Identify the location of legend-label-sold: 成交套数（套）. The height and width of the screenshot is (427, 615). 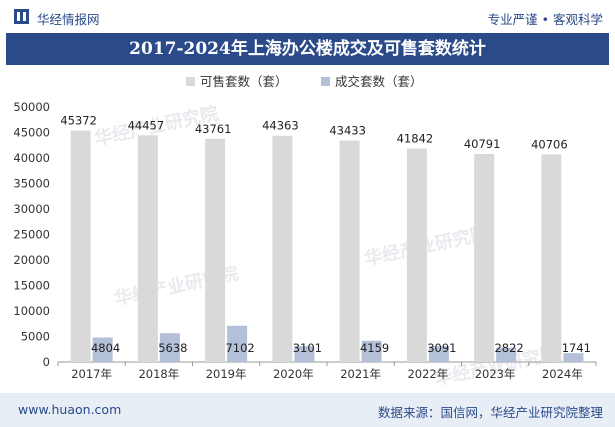
(379, 81).